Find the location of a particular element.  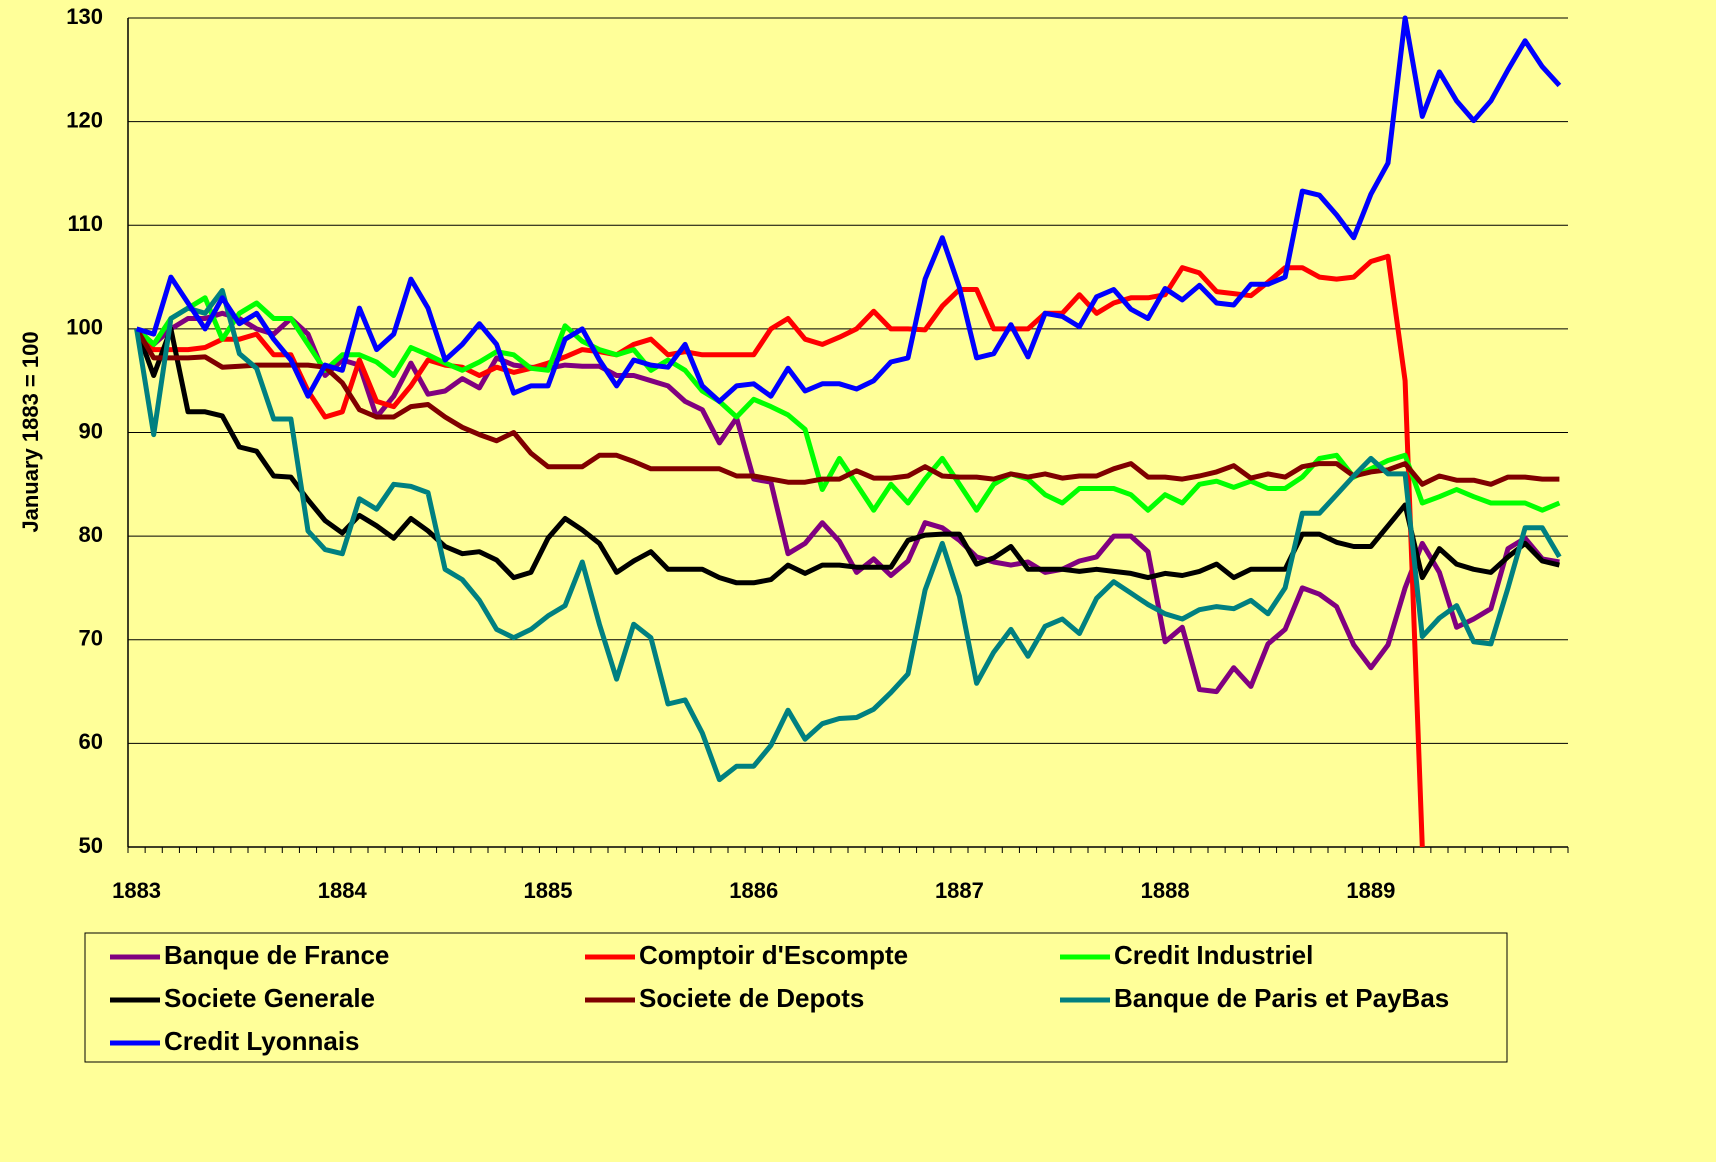

y-tick-label: 90 is located at coordinates (91, 430).